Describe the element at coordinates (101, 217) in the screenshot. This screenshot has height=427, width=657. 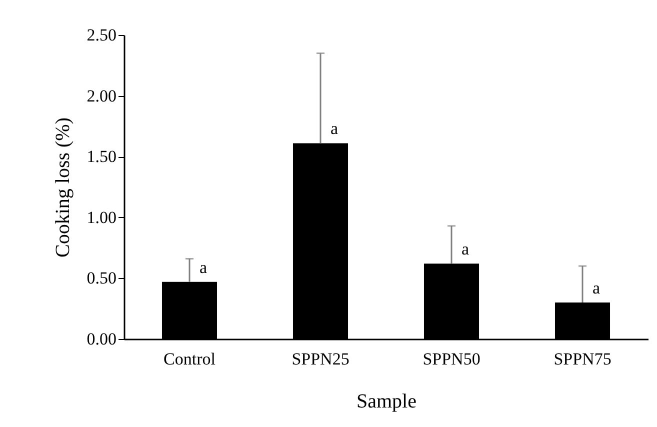
I see `y-tick-label: 1.00` at that location.